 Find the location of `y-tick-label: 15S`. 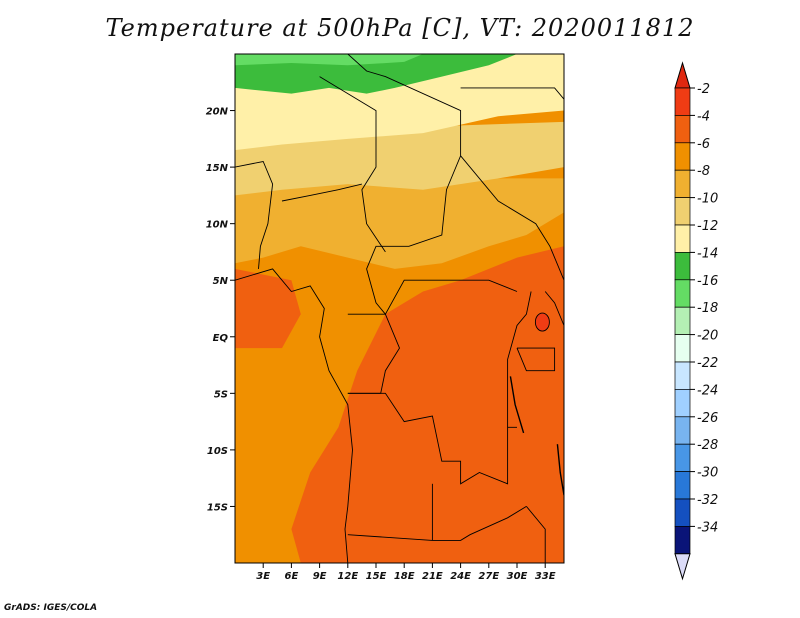

y-tick-label: 15S is located at coordinates (217, 507).